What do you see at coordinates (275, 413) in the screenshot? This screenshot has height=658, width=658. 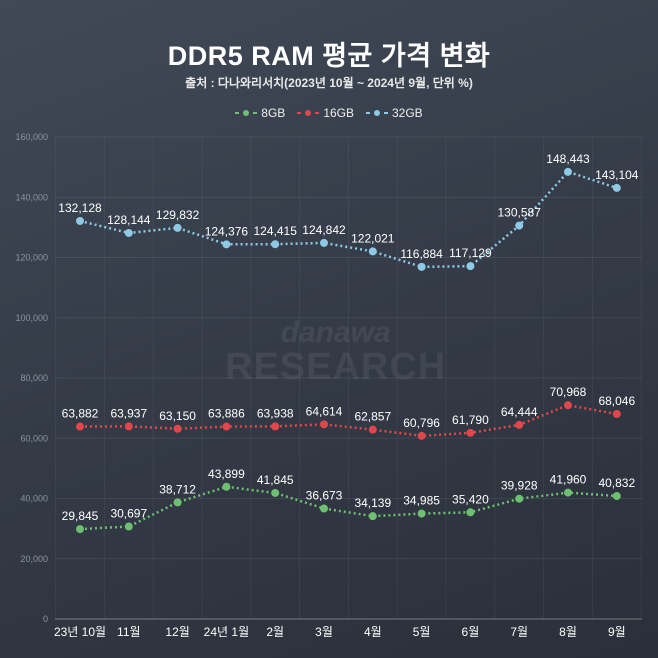 I see `data-label: 63,938` at bounding box center [275, 413].